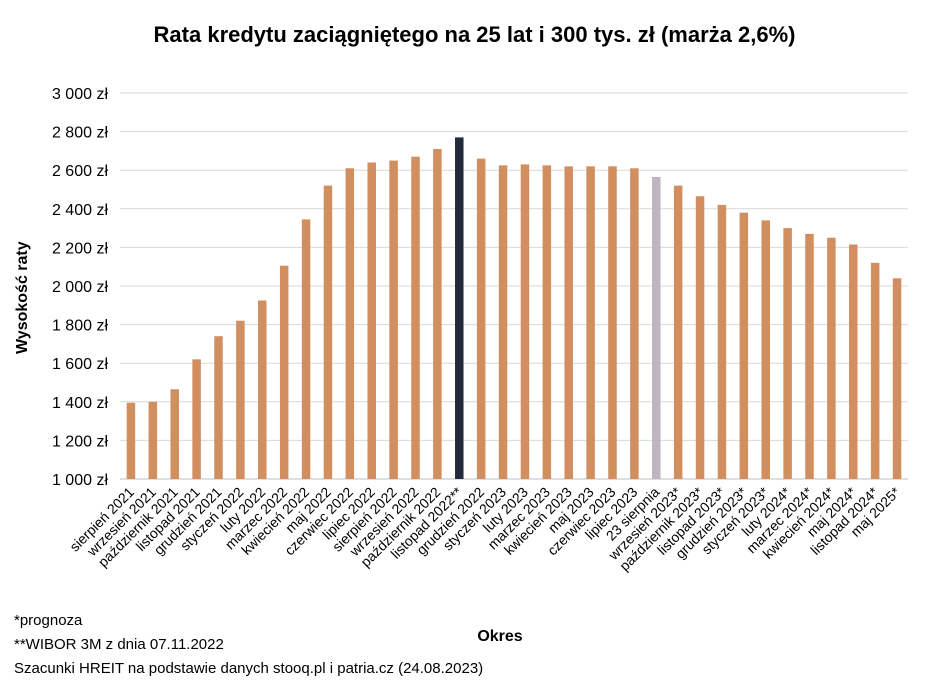 The image size is (949, 693). I want to click on y-tick-label: 2 800 zł, so click(80, 133).